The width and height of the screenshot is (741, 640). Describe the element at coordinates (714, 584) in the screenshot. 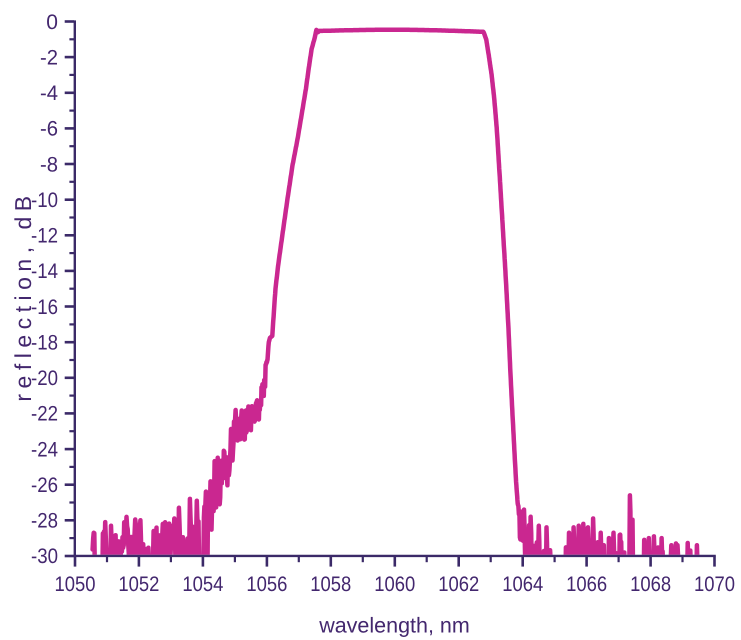

I see `svg-text: 1070` at that location.